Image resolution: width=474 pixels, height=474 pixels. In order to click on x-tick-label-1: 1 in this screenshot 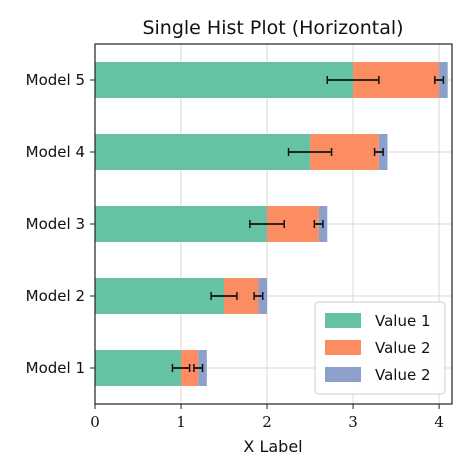, I will do `click(181, 422)`.